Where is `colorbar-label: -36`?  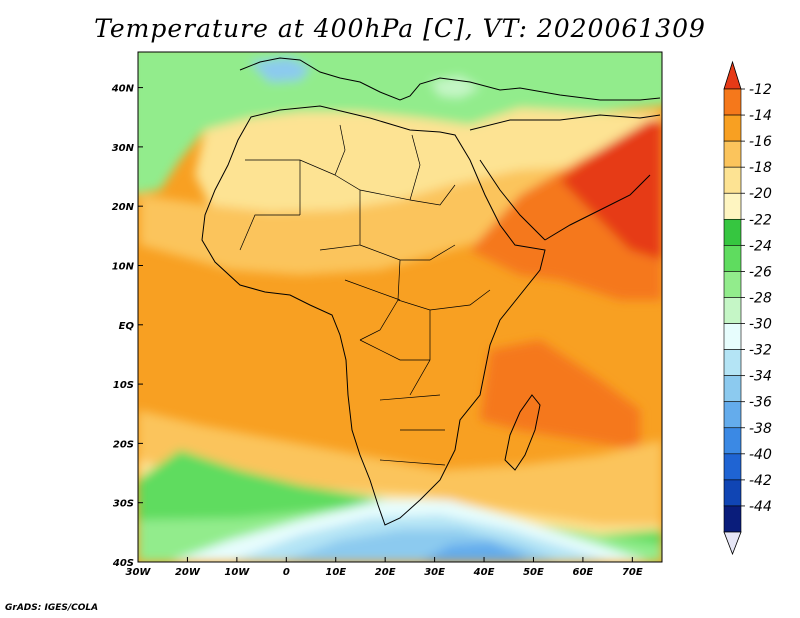
colorbar-label: -36 is located at coordinates (760, 403).